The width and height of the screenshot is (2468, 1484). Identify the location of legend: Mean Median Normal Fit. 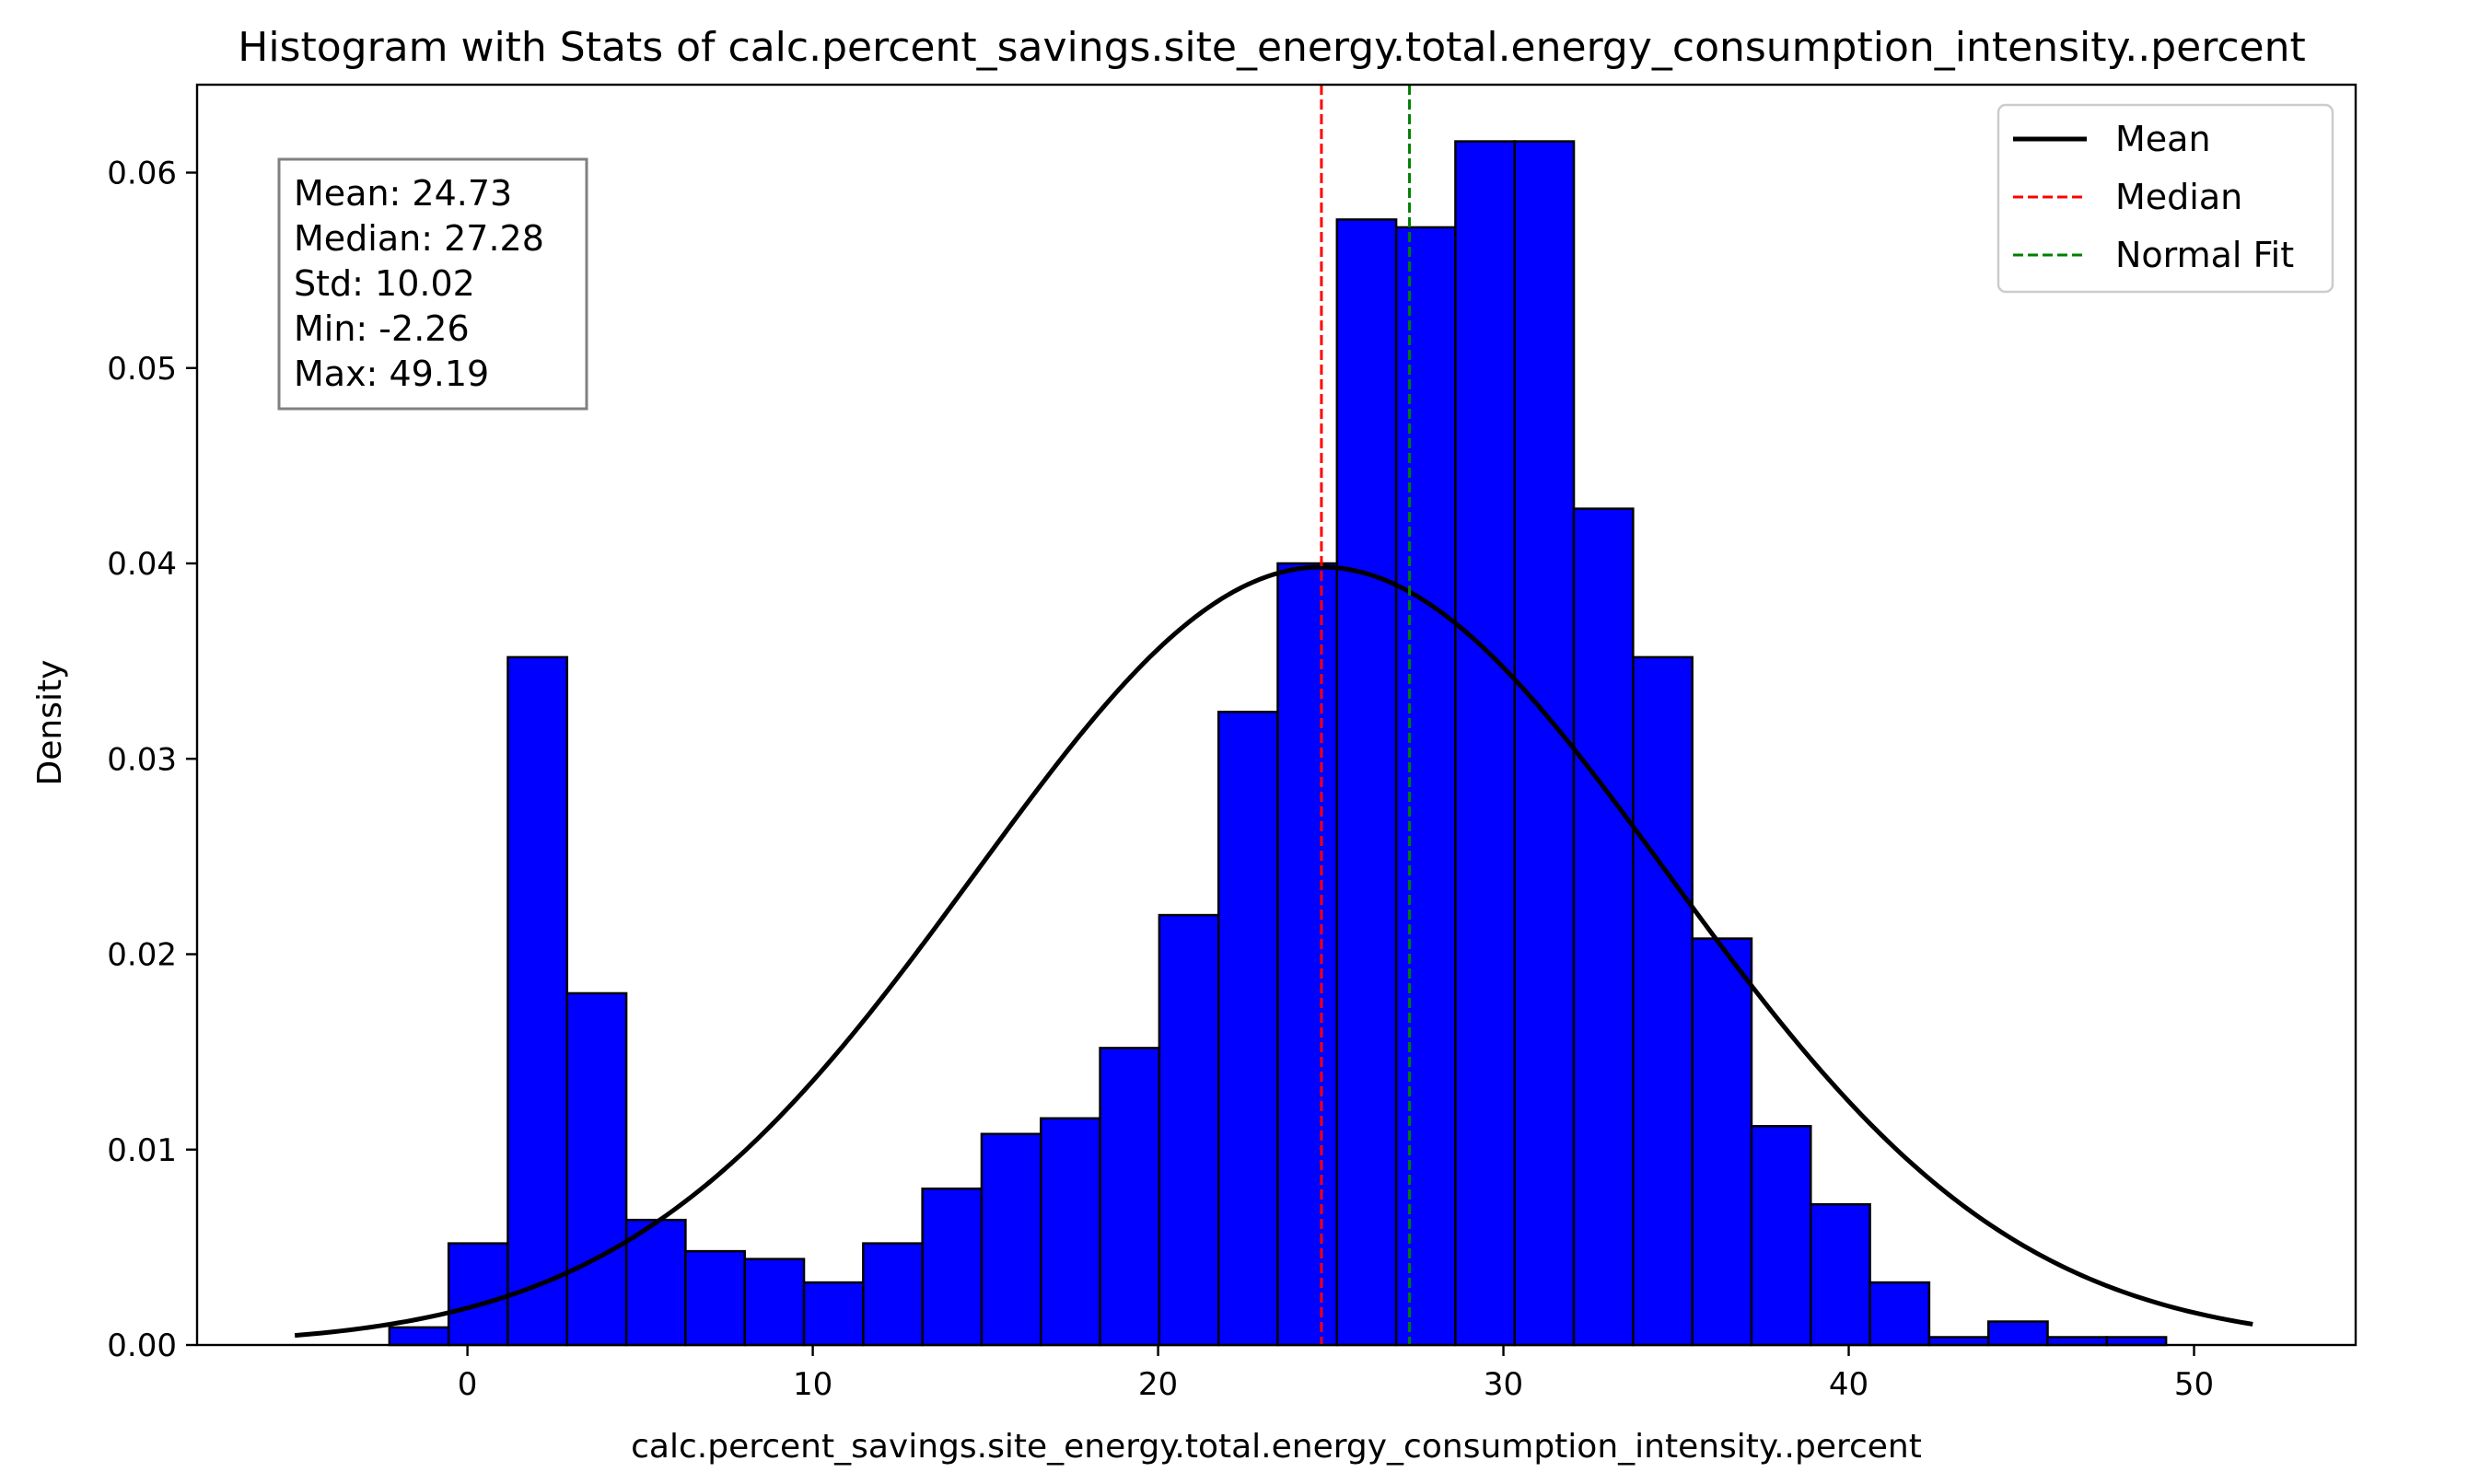
(2165, 198).